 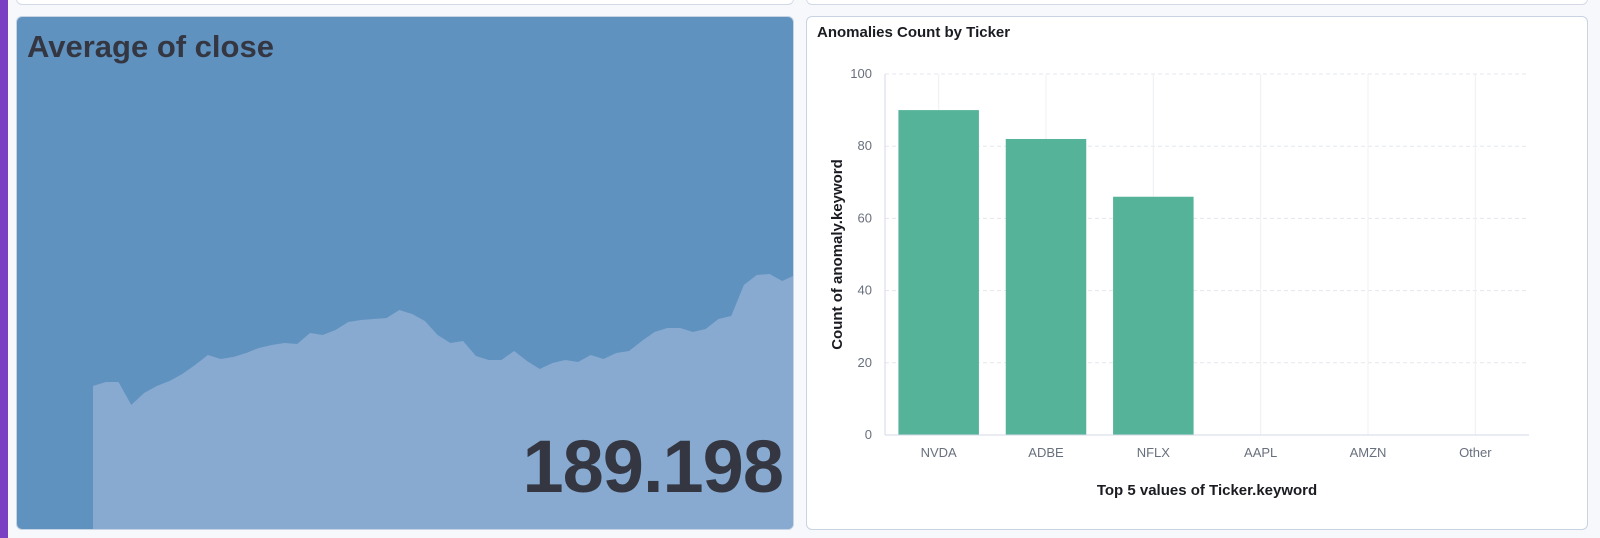 I want to click on x-axis-title: Top 5 values of Ticker.keyword, so click(x=1207, y=490).